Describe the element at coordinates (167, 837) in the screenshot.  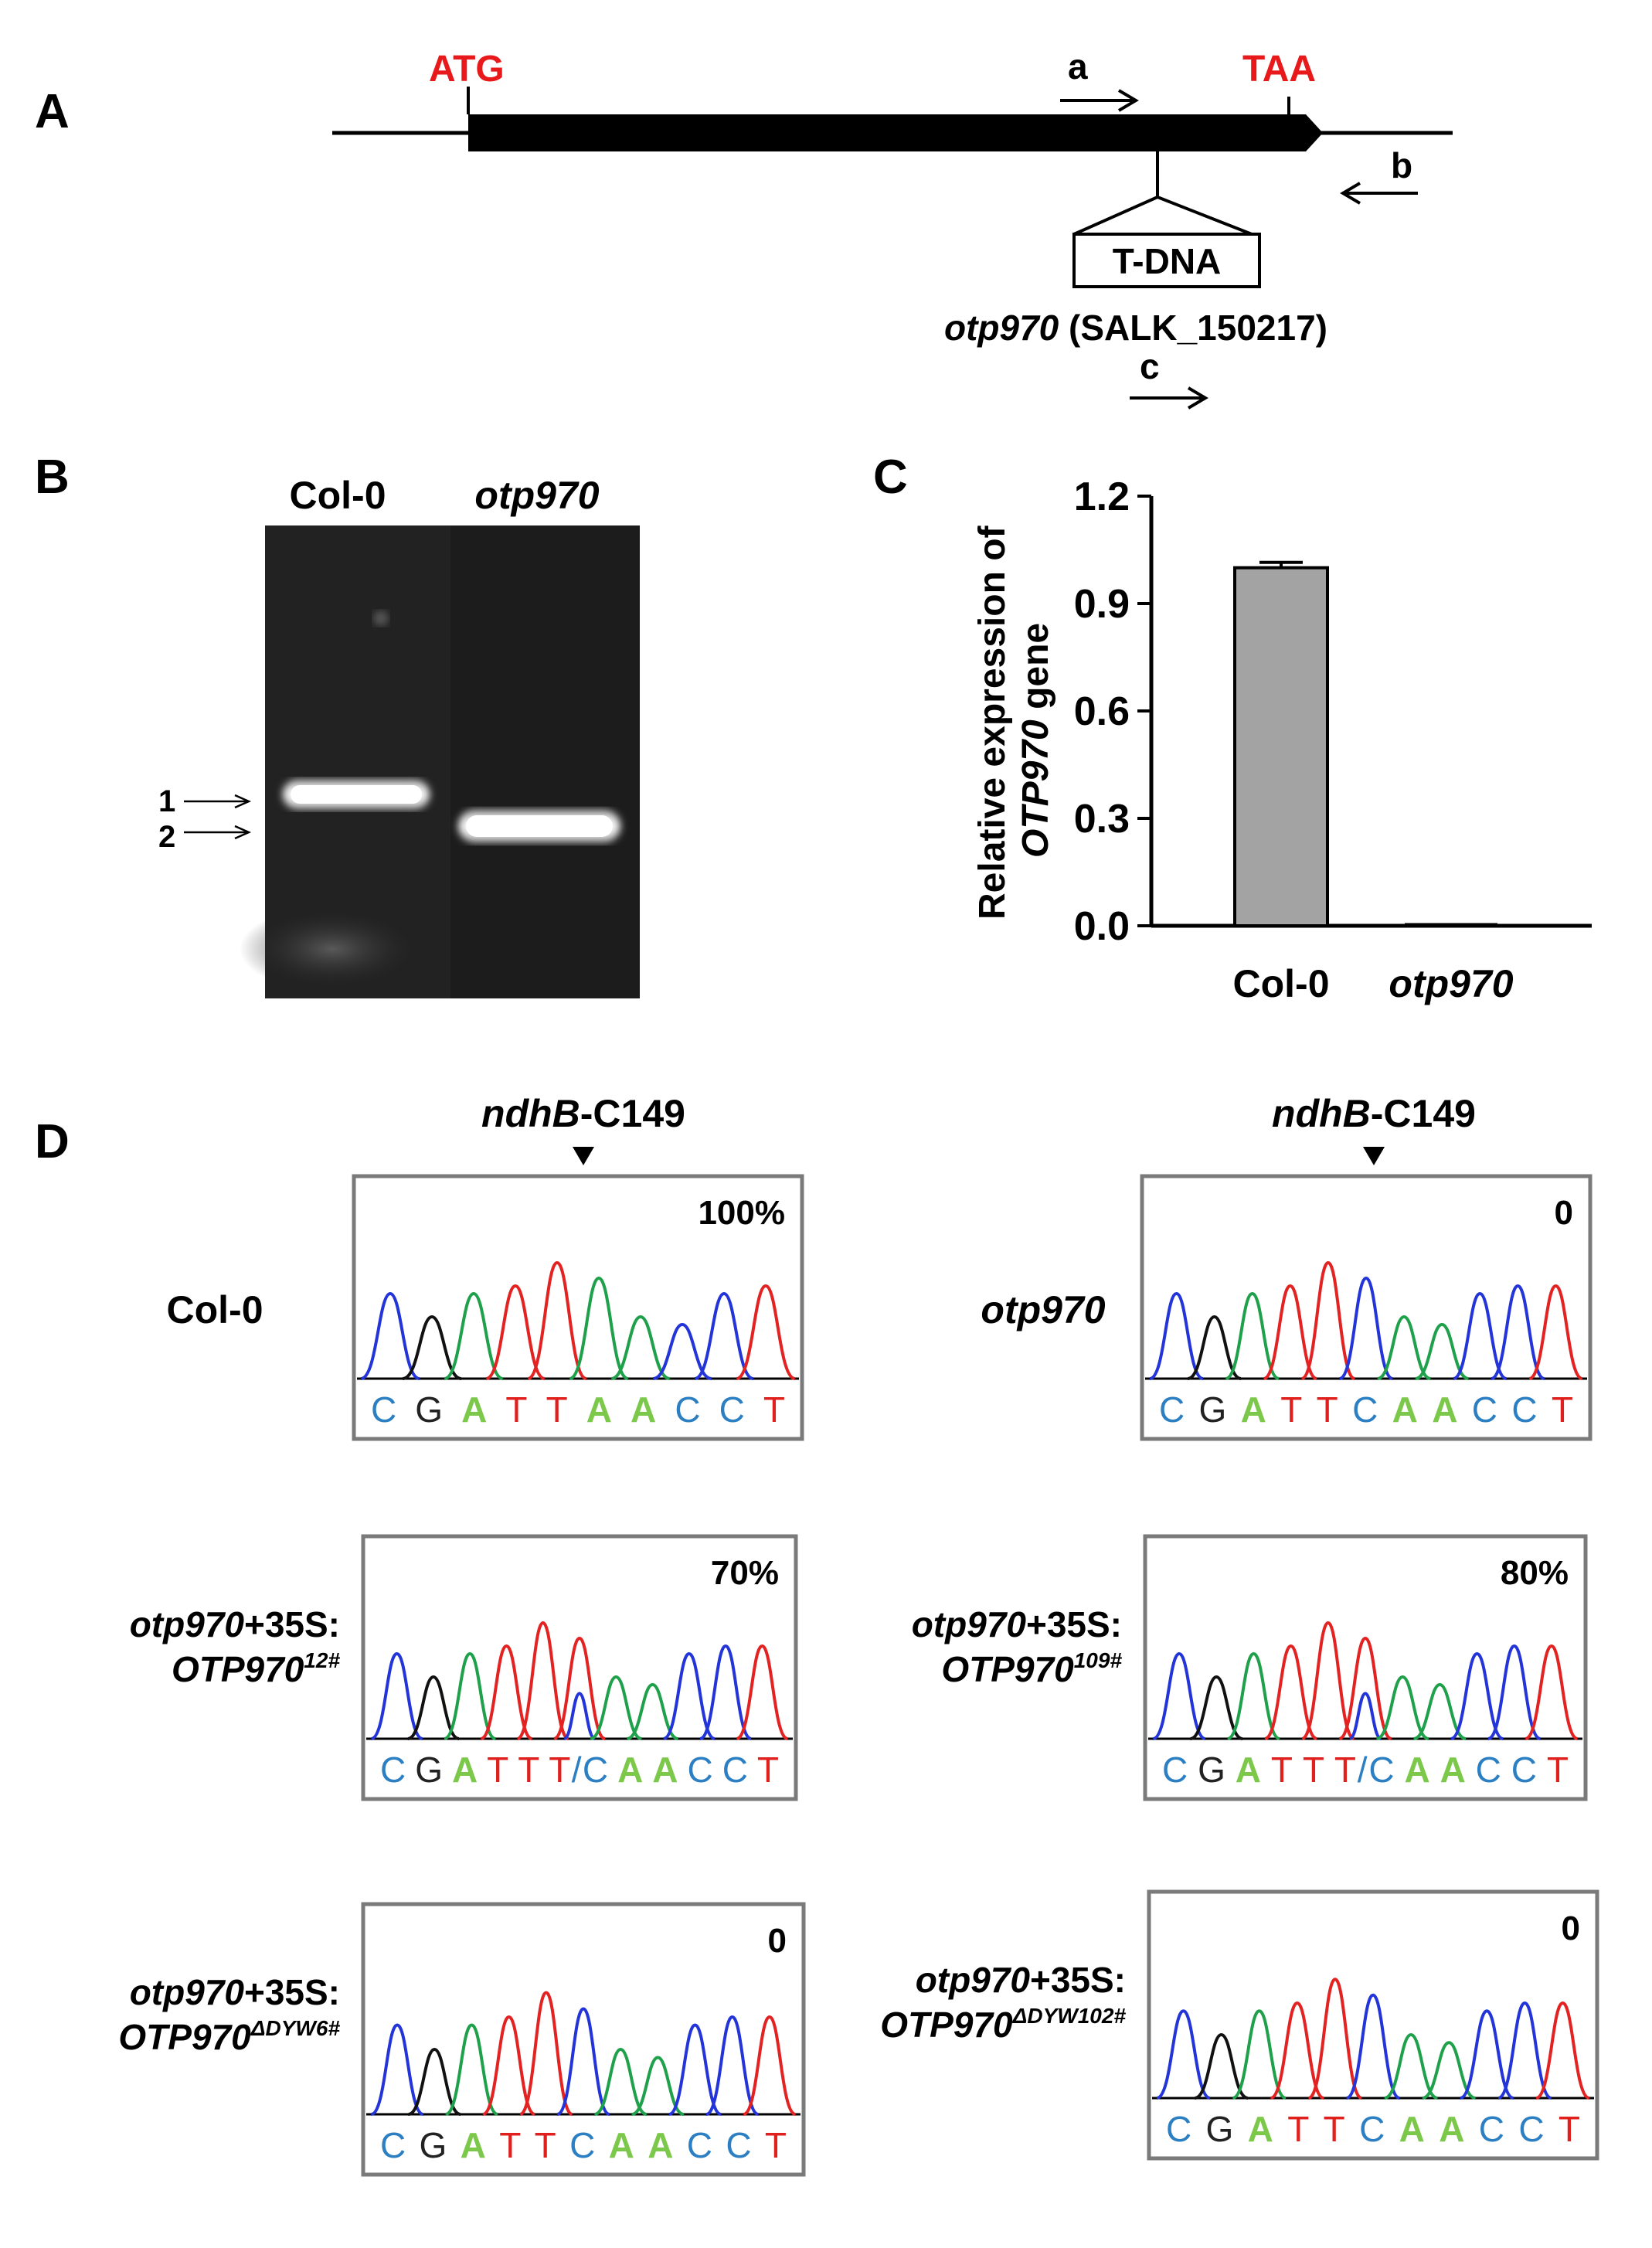
I see `band-2-label: 2` at that location.